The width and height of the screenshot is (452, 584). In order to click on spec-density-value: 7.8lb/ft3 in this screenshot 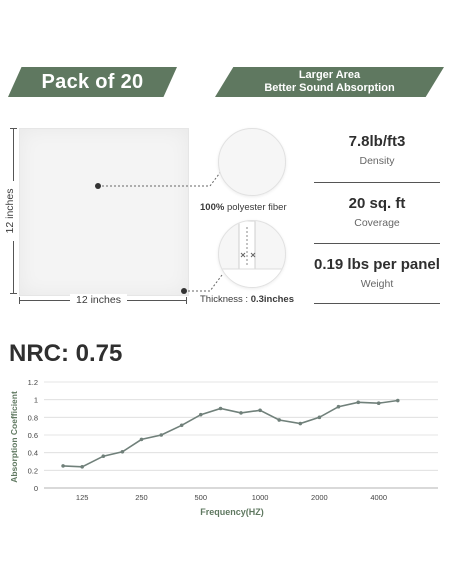, I will do `click(377, 141)`.